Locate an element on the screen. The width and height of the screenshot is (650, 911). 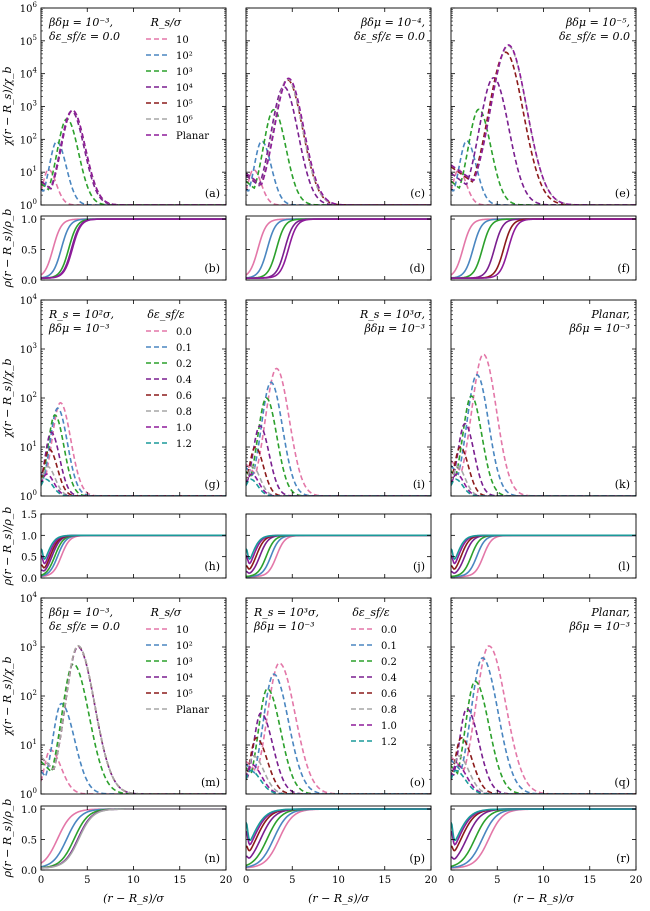
panel-q: (q) Planar,βδμ = 10⁻³ is located at coordinates (543, 696).